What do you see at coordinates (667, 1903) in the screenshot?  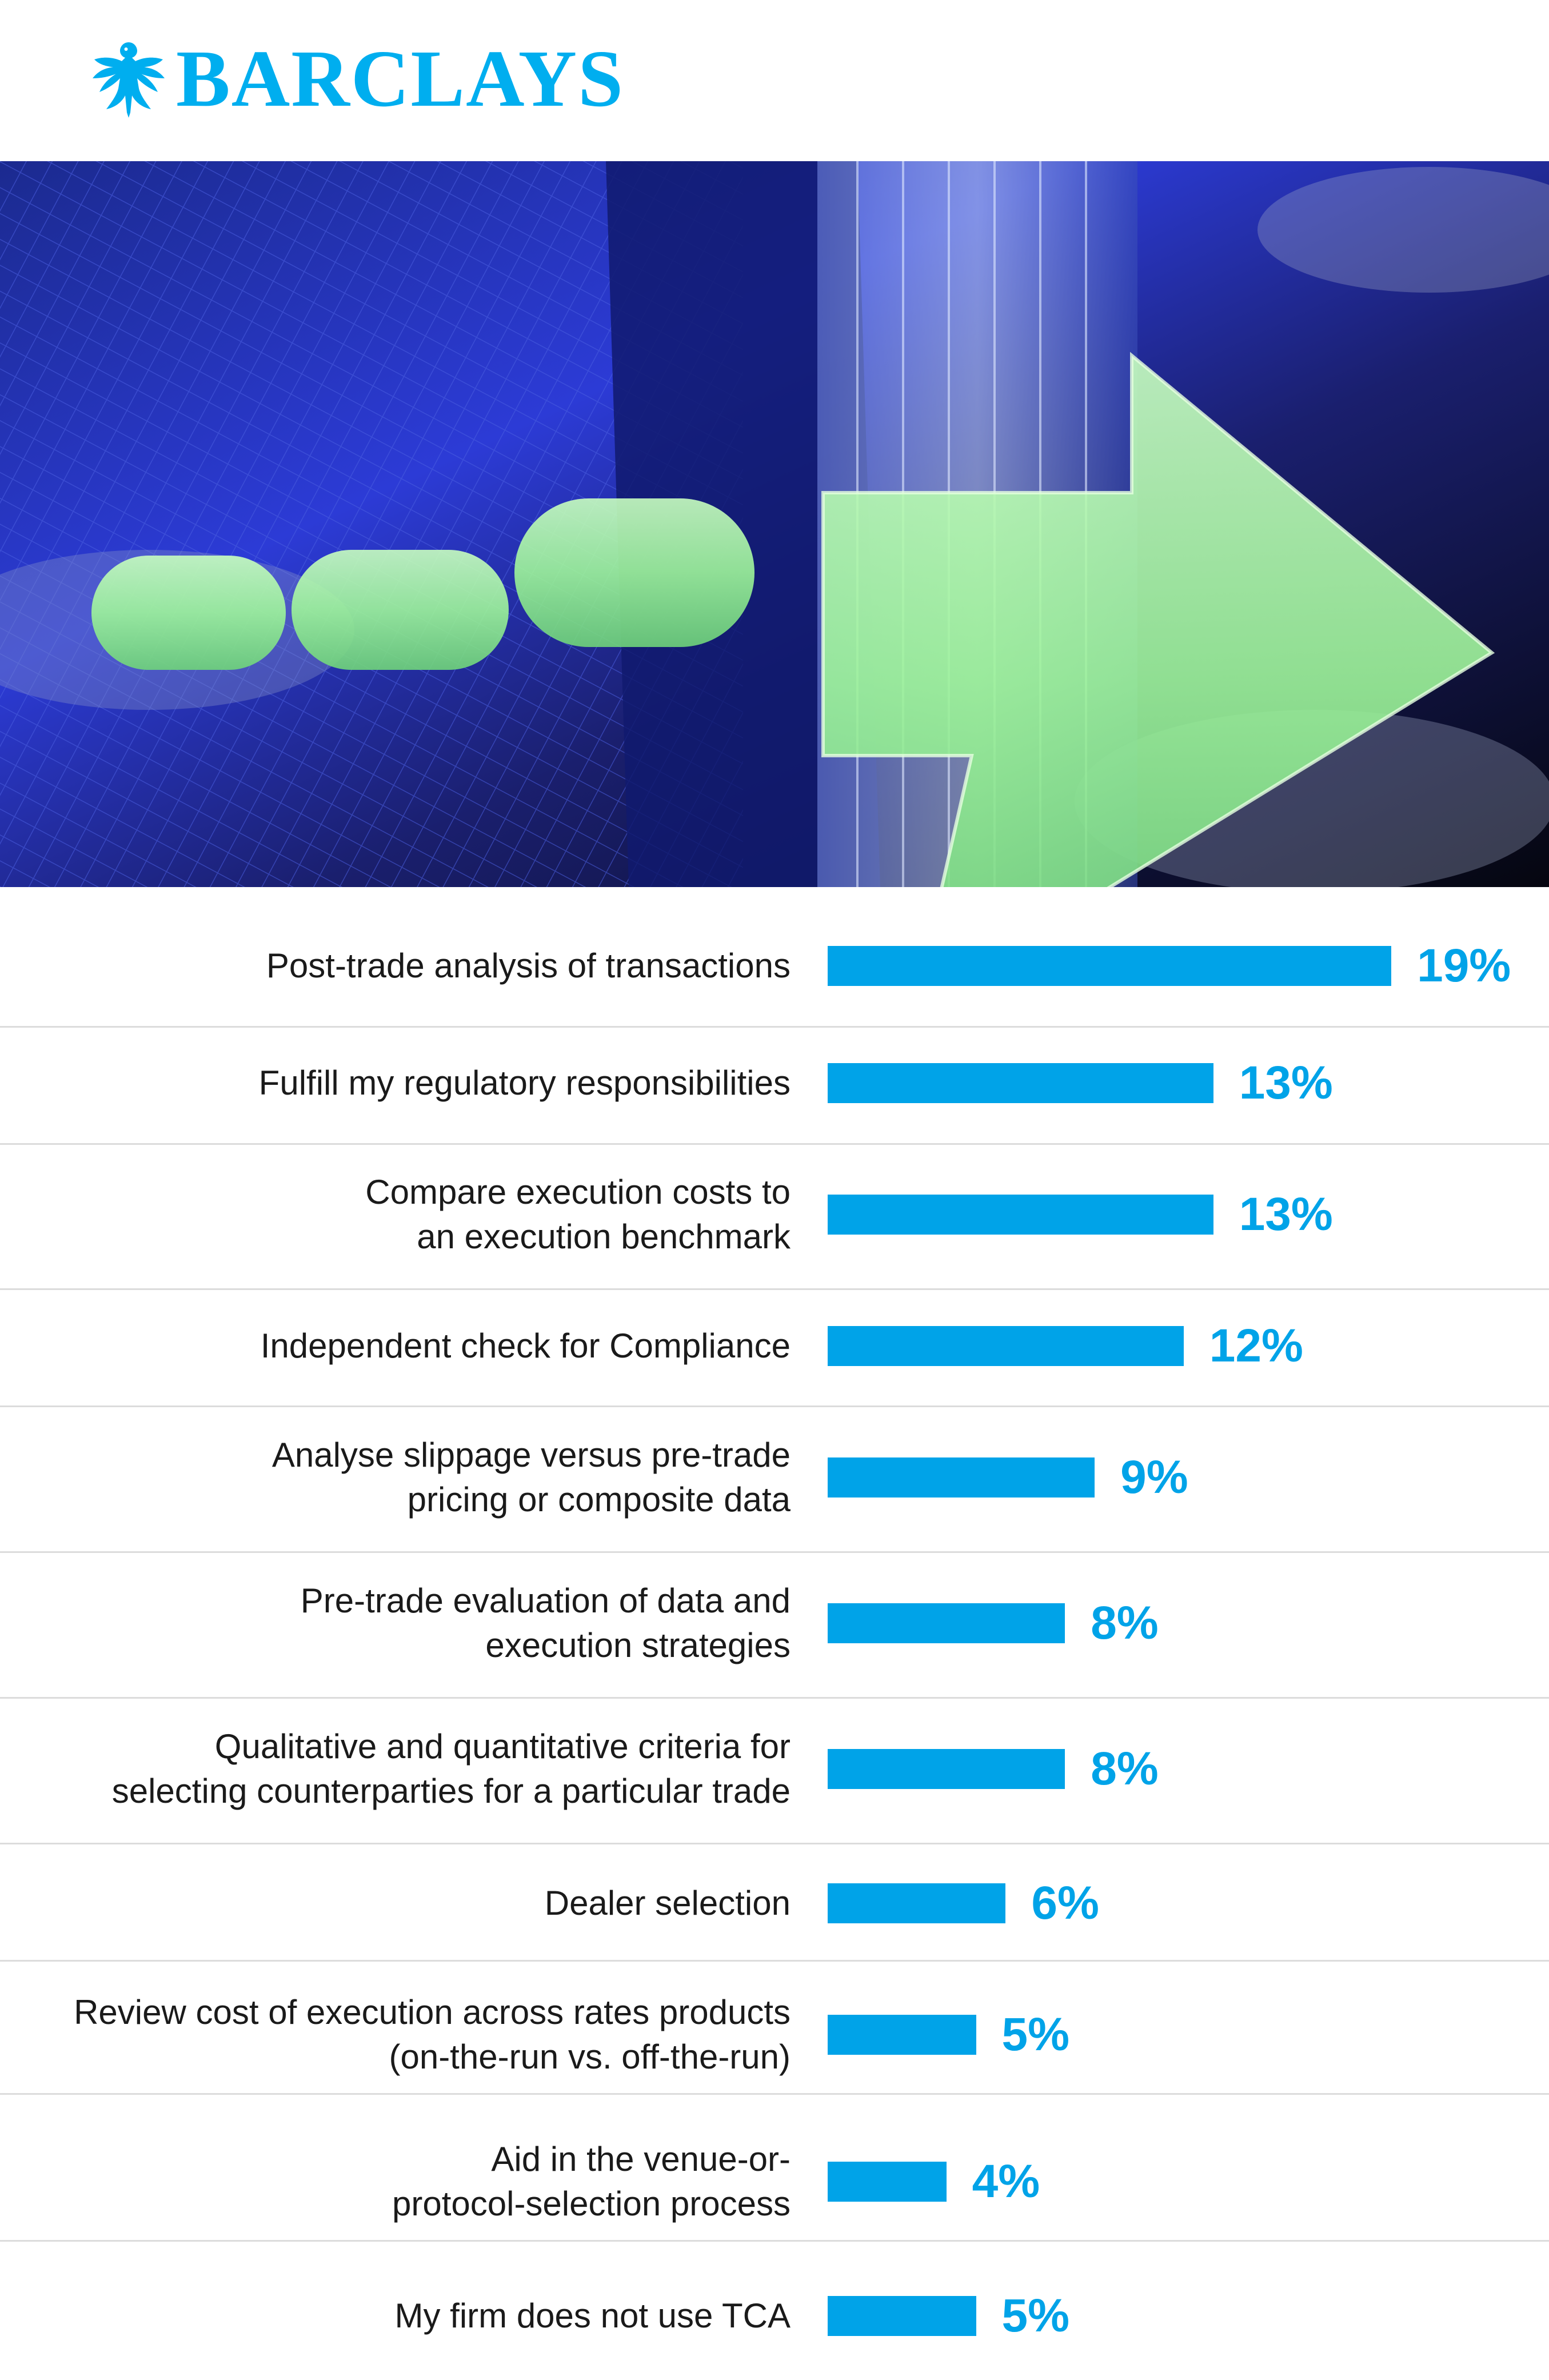 I see `category-label-line: Dealer selection` at bounding box center [667, 1903].